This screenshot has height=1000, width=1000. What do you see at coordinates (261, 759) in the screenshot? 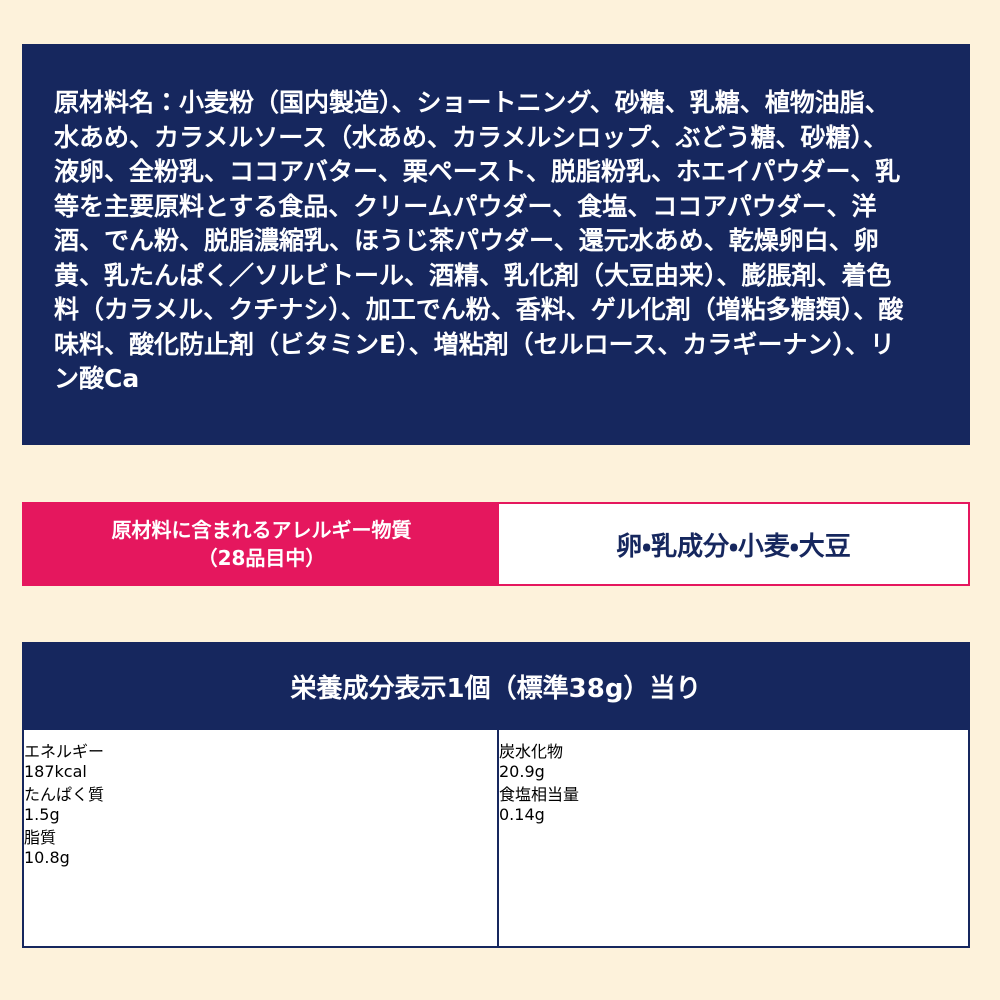
I see `nutrition-row: エネルギー 187kcal` at bounding box center [261, 759].